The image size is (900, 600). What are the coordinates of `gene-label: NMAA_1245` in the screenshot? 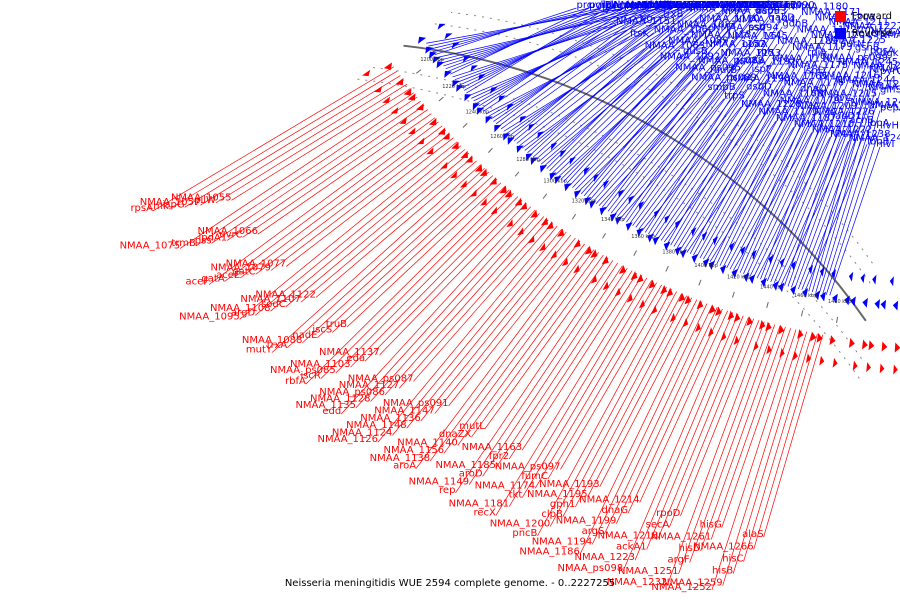 It's located at (868, 62).